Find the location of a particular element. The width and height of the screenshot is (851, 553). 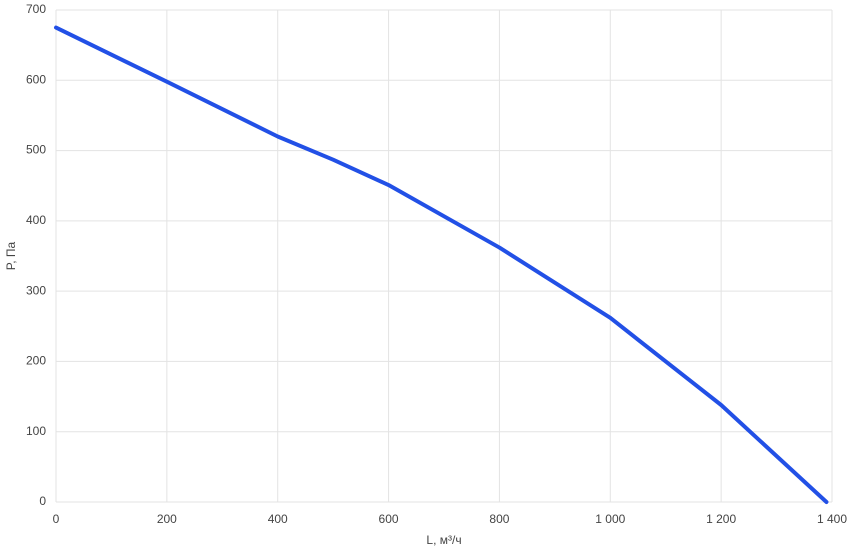

y-tick-label: 0 is located at coordinates (42, 501).